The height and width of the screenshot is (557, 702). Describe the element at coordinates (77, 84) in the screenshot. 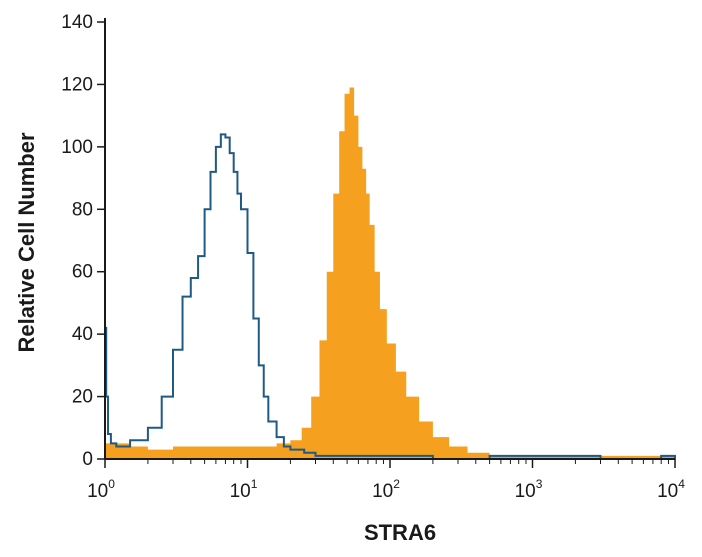

I see `y-tick-label: 120` at that location.